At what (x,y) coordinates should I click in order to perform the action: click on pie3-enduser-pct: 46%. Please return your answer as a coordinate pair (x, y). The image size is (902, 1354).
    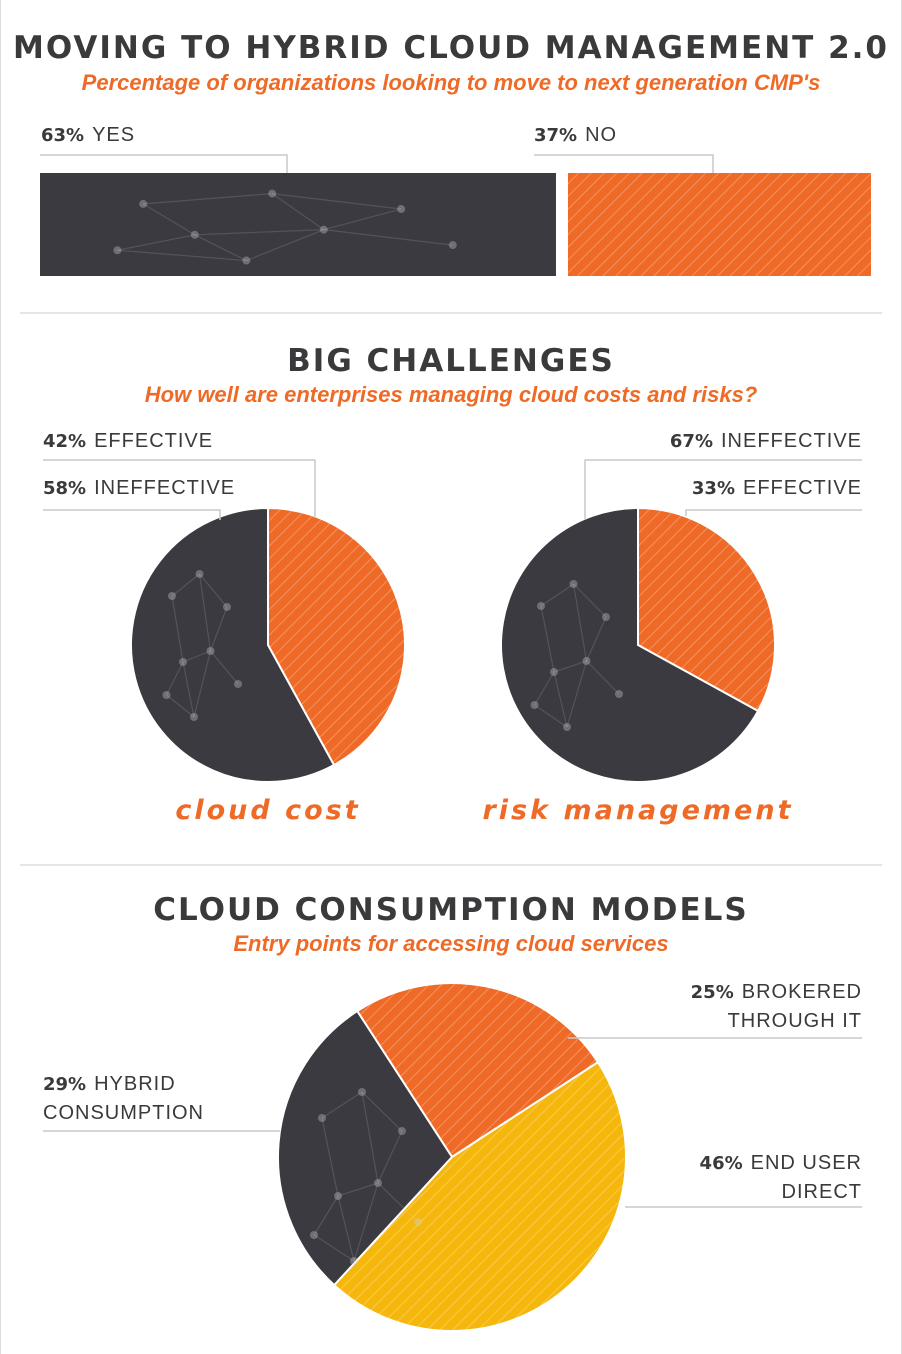
    Looking at the image, I should click on (721, 1163).